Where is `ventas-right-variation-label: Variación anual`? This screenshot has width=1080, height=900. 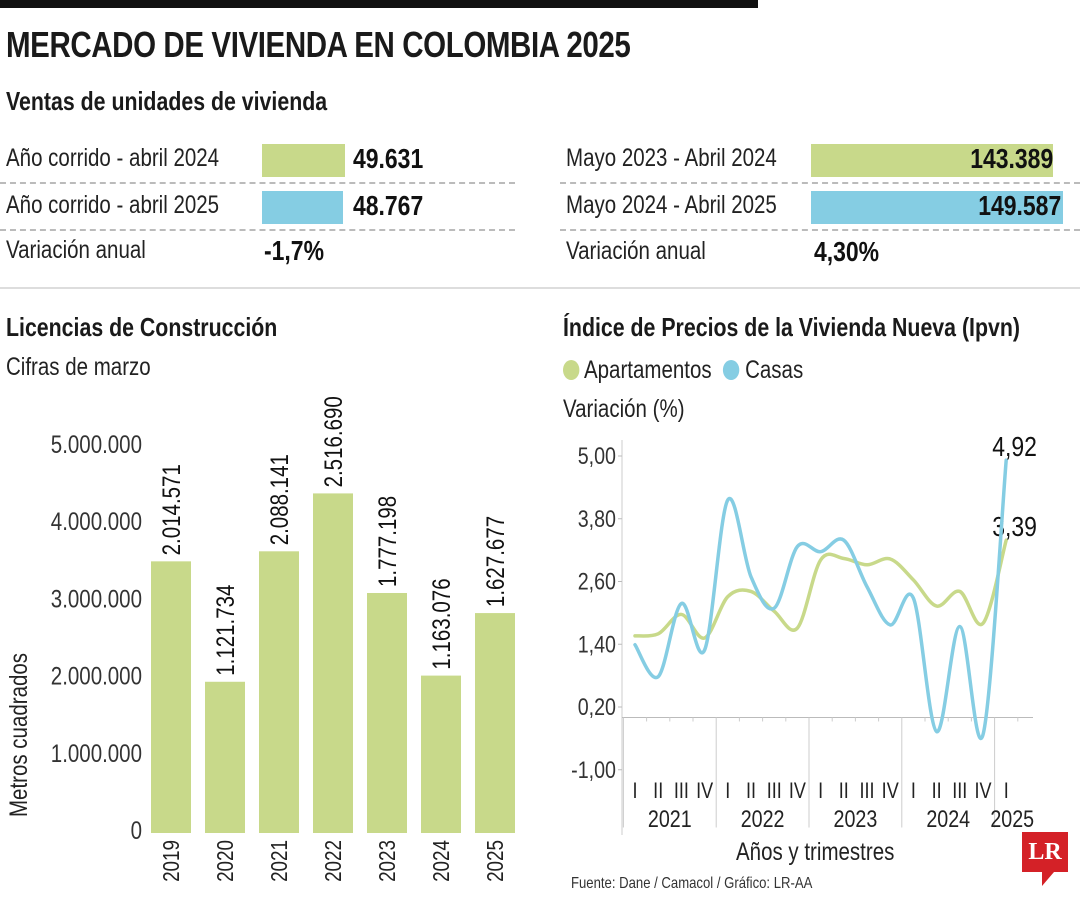
ventas-right-variation-label: Variación anual is located at coordinates (651, 251).